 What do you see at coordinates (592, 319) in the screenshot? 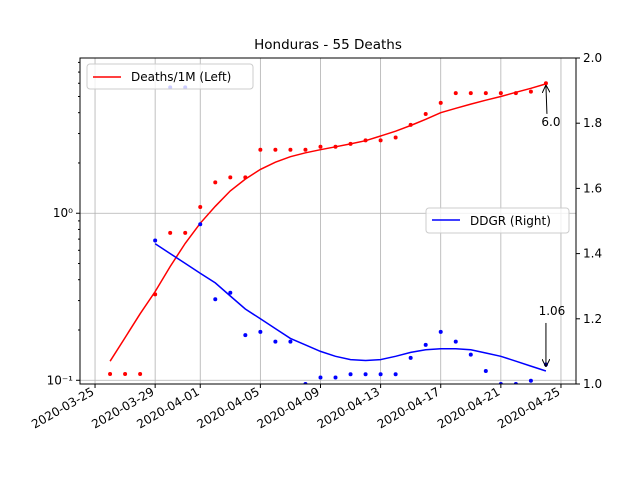
I see `y-right-tick-label: 1.2` at bounding box center [592, 319].